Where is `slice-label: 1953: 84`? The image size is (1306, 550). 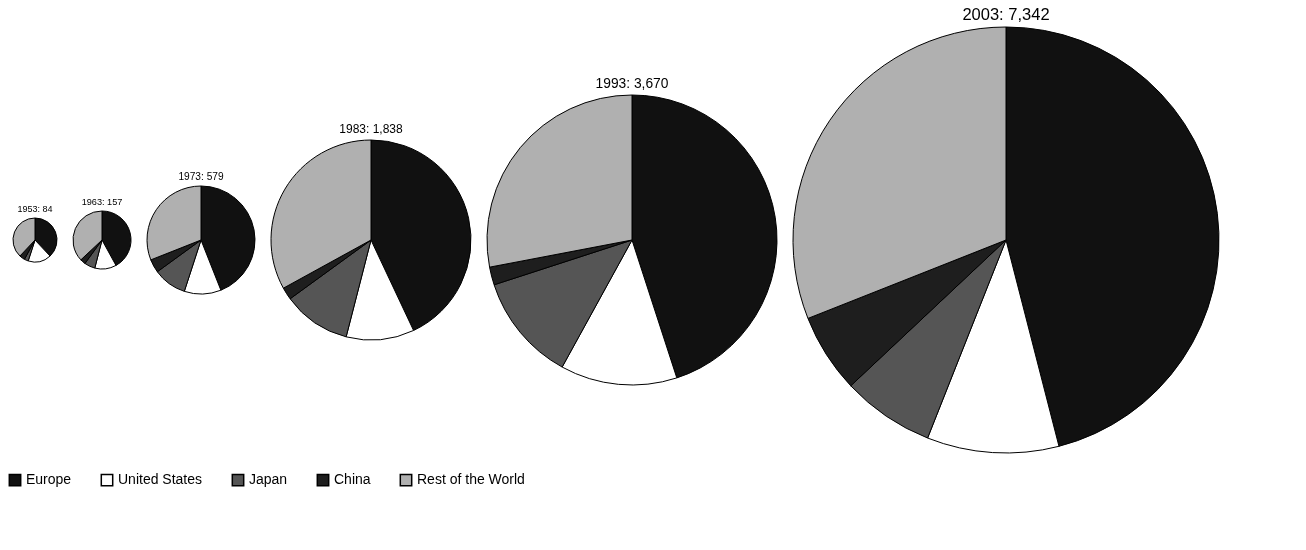
slice-label: 1953: 84 is located at coordinates (35, 209).